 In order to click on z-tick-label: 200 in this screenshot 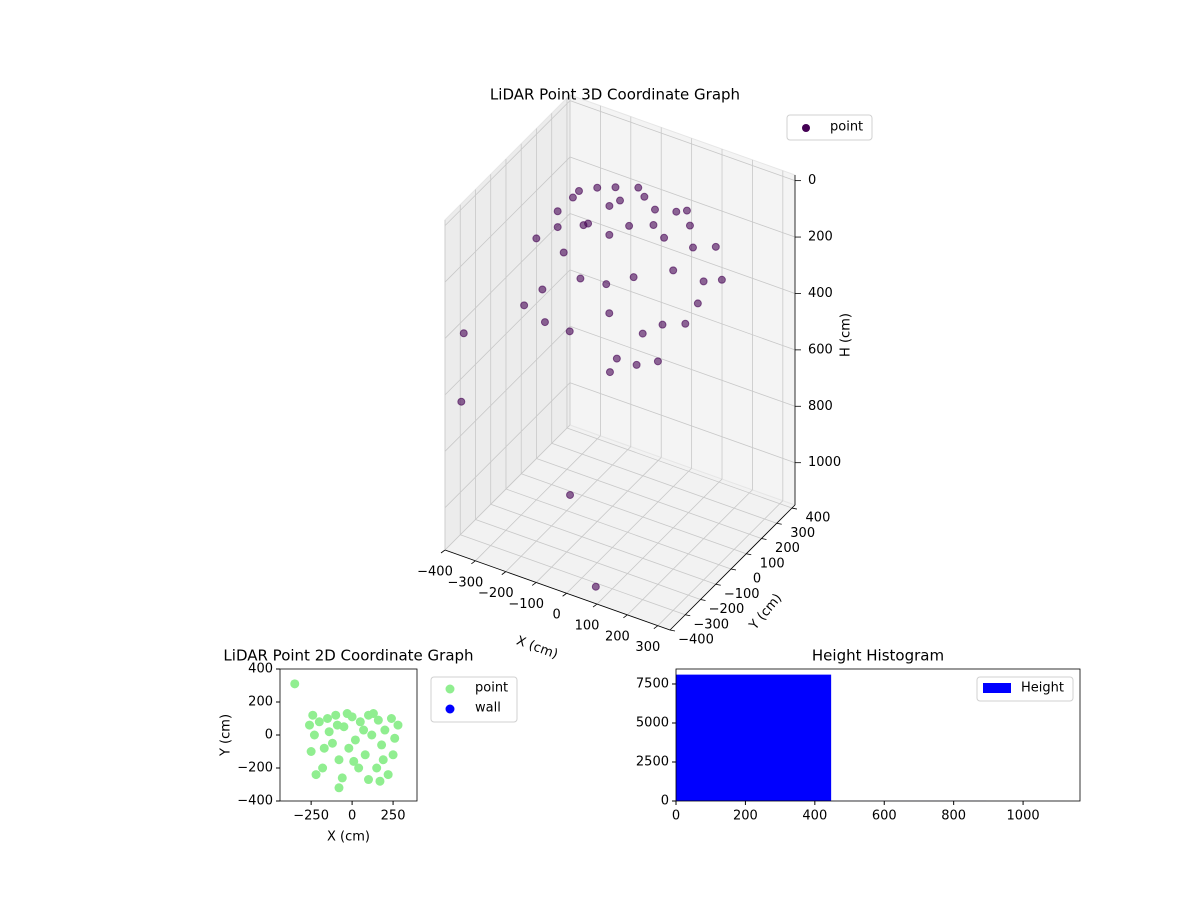, I will do `click(820, 237)`.